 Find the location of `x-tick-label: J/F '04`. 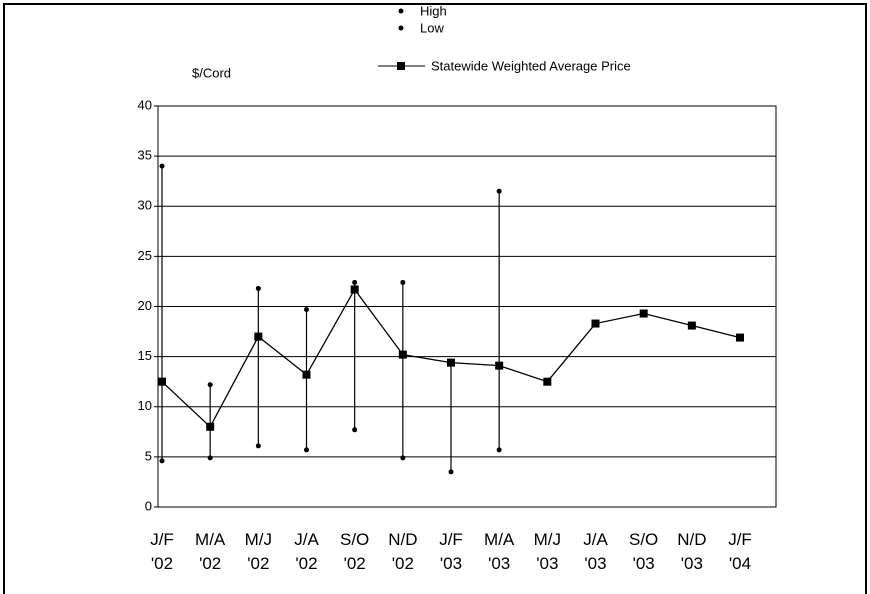

x-tick-label: J/F '04 is located at coordinates (740, 551).